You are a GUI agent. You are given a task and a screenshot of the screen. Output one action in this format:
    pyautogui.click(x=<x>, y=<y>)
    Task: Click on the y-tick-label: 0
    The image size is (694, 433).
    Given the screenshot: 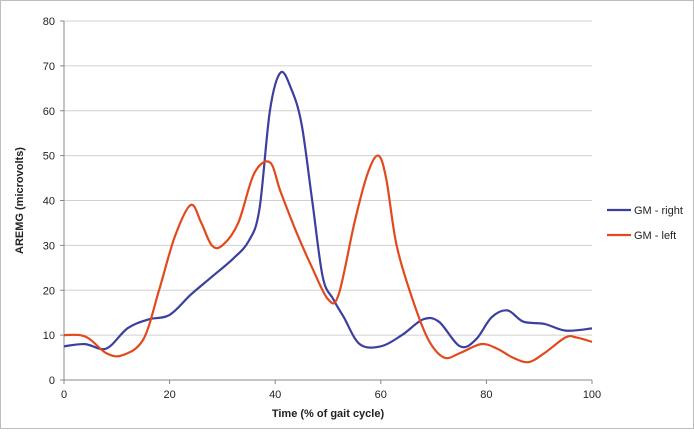 What is the action you would take?
    pyautogui.click(x=52, y=381)
    